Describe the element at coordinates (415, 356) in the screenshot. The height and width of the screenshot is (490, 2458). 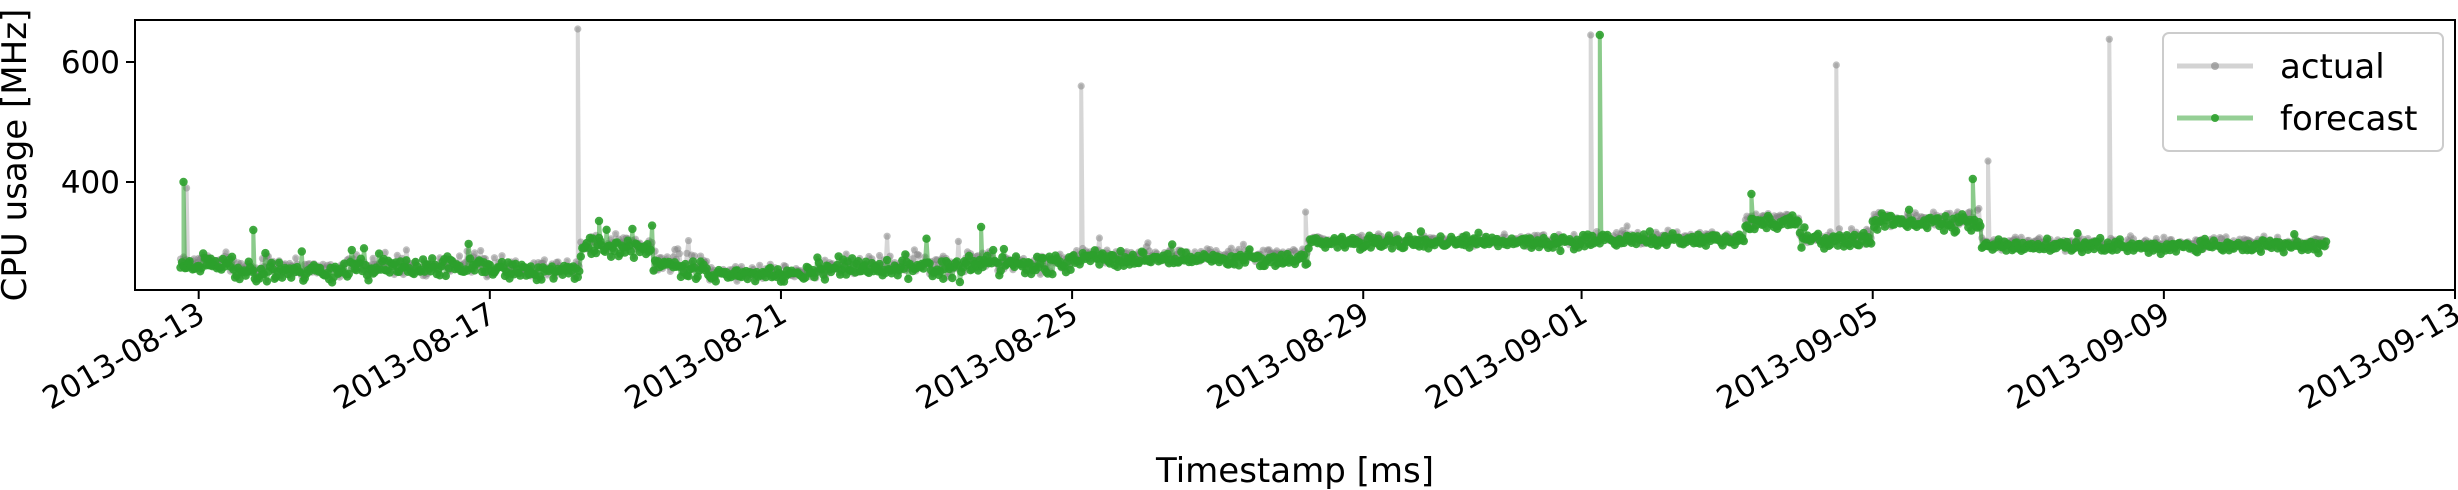
I see `x-tick-label: 2013-08-17` at that location.